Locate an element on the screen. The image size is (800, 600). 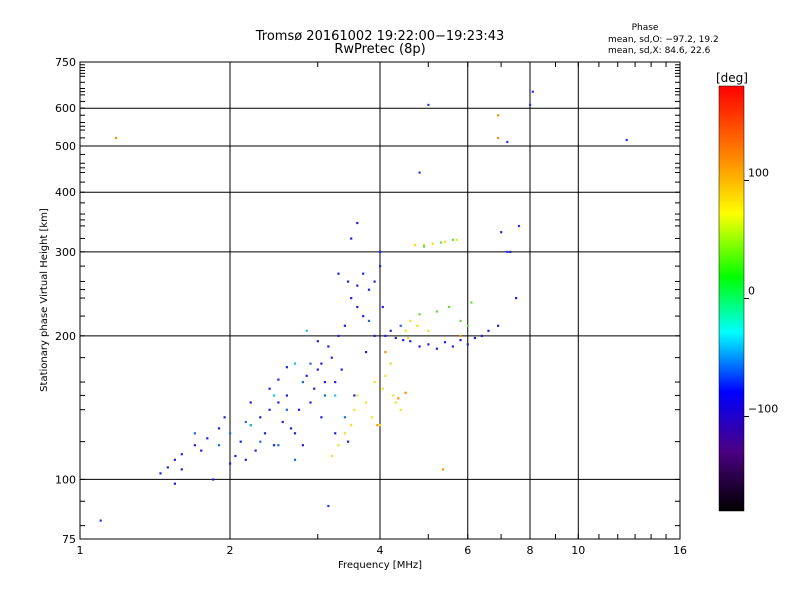
x-tick-label: 10 is located at coordinates (578, 550).